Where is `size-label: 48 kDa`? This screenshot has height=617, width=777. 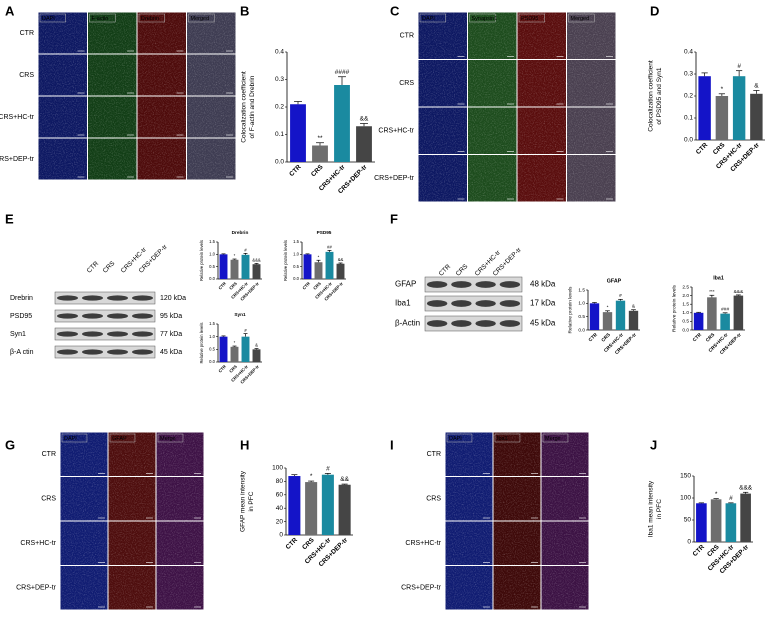 size-label: 48 kDa is located at coordinates (543, 284).